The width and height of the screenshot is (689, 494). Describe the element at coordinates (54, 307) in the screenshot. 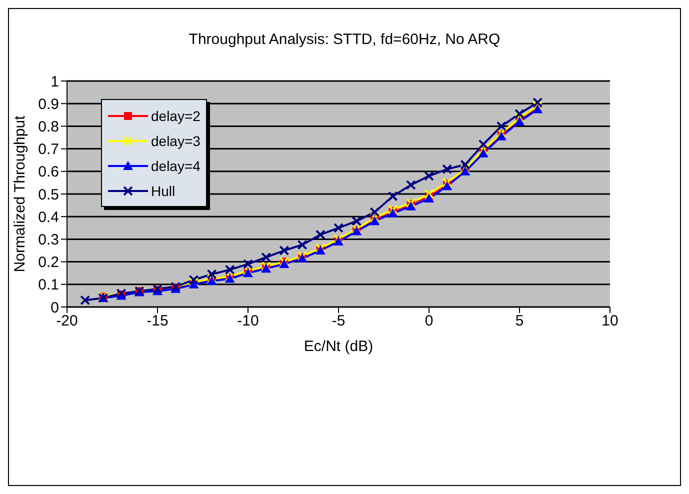

I see `y-tick-label: 0` at that location.